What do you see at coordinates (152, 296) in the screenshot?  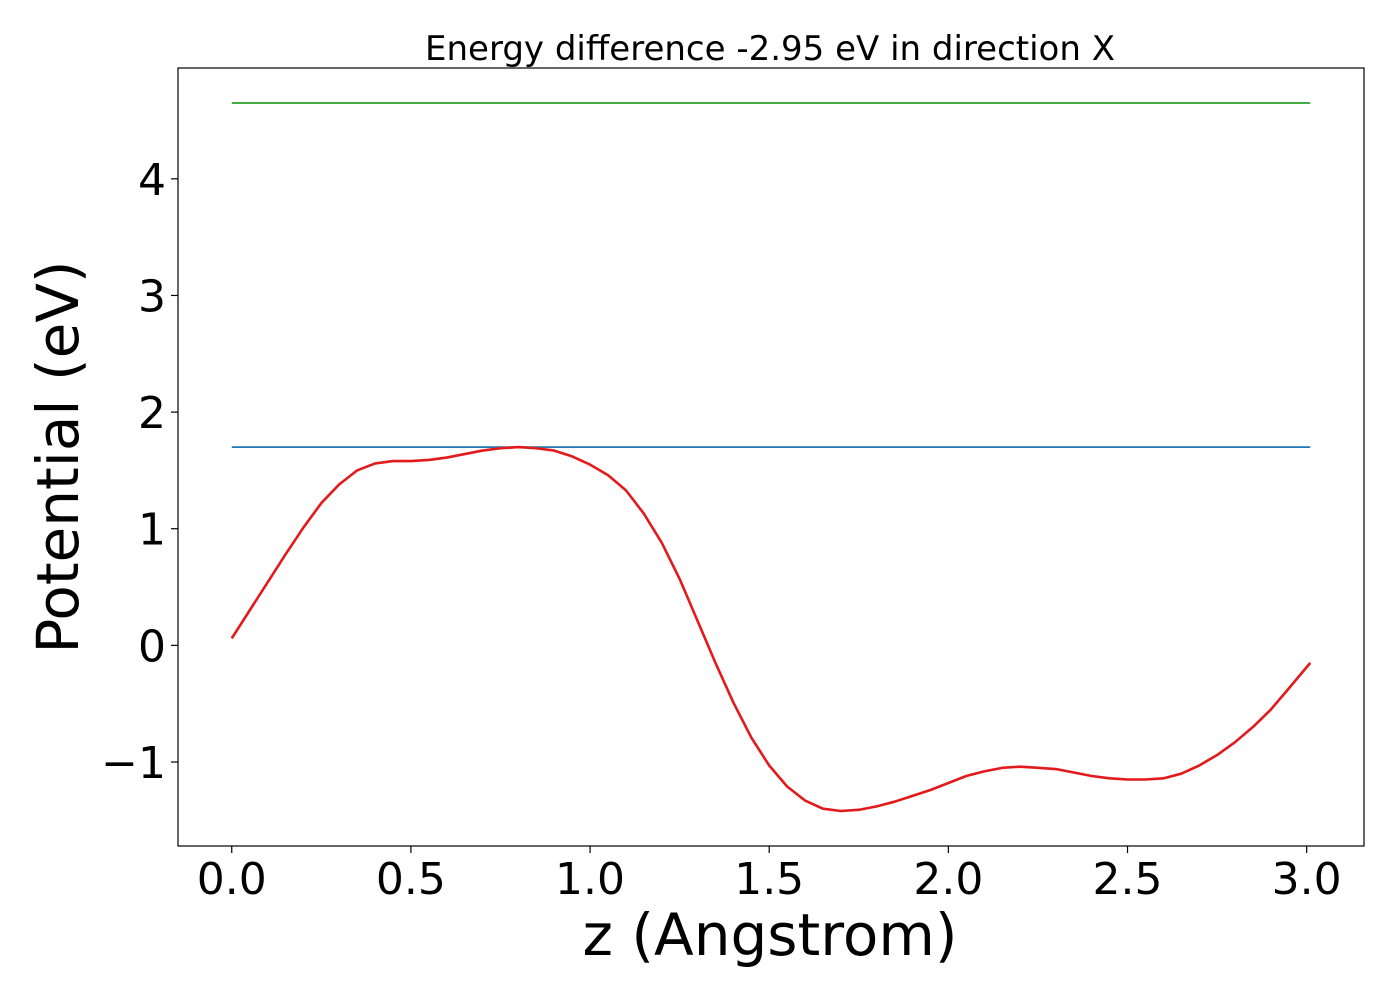 I see `y-tick-label: 3` at bounding box center [152, 296].